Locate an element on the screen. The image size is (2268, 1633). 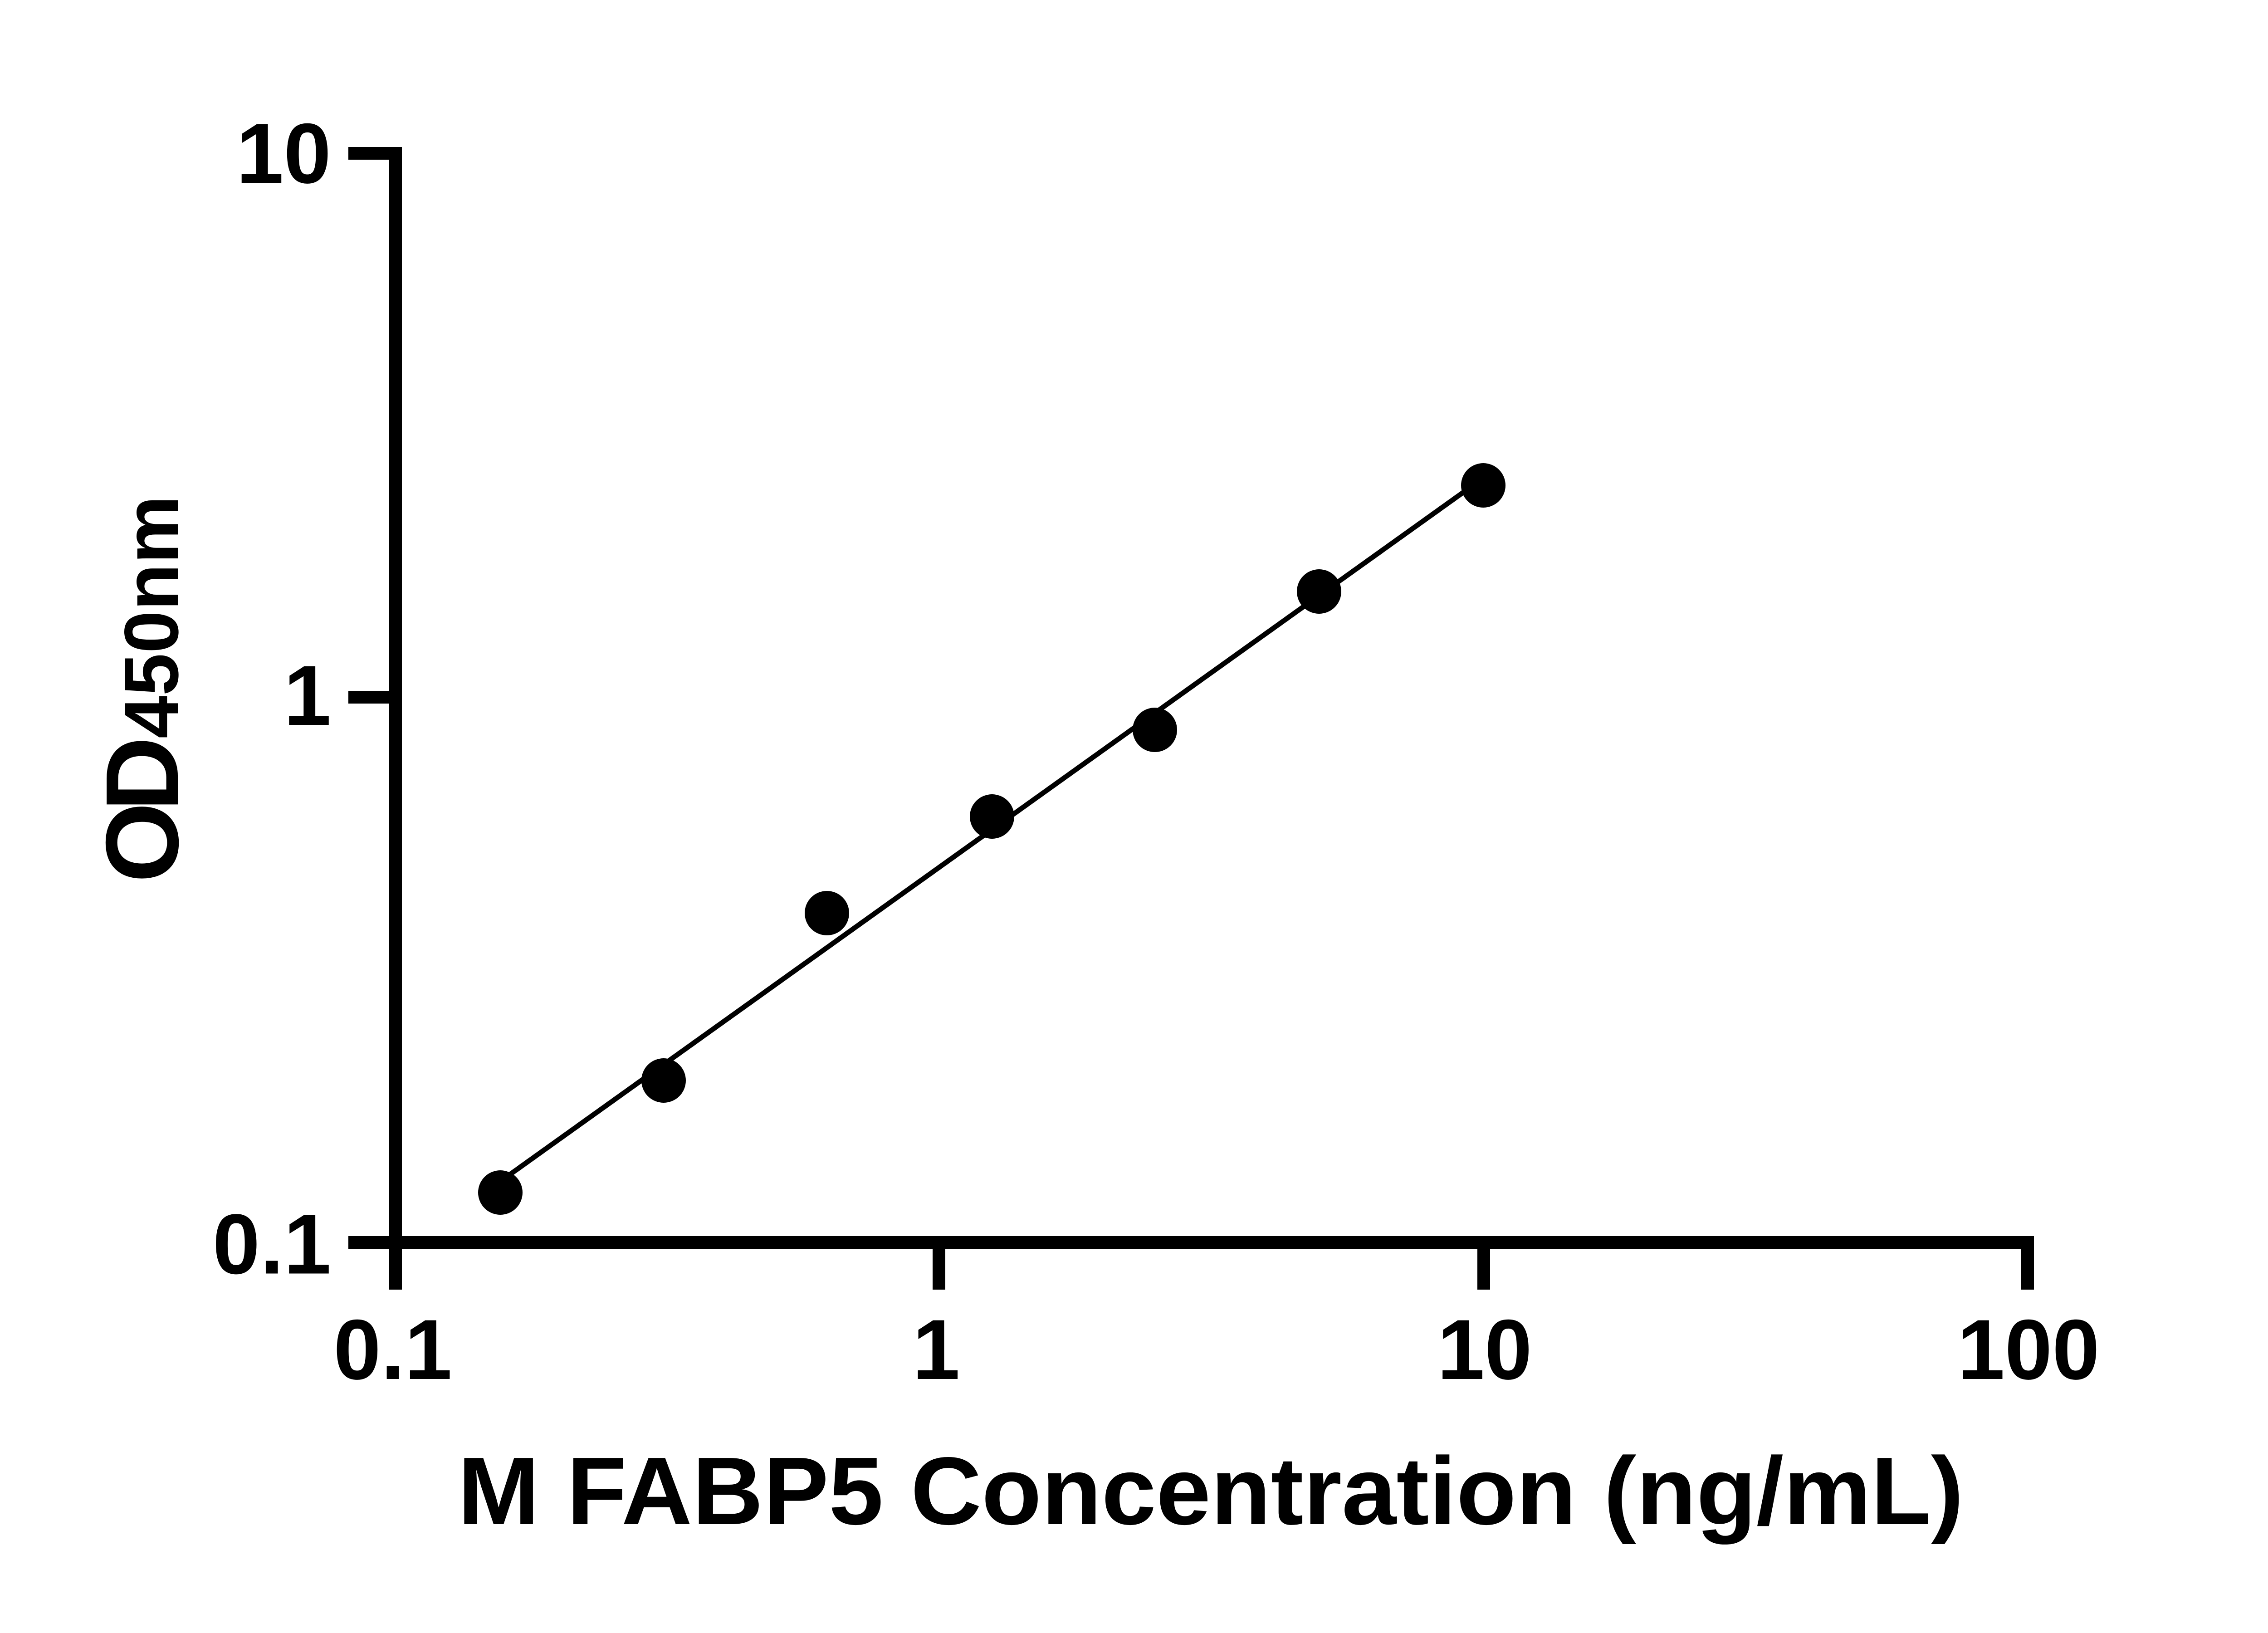
svg-text: 100 is located at coordinates (2029, 1349).